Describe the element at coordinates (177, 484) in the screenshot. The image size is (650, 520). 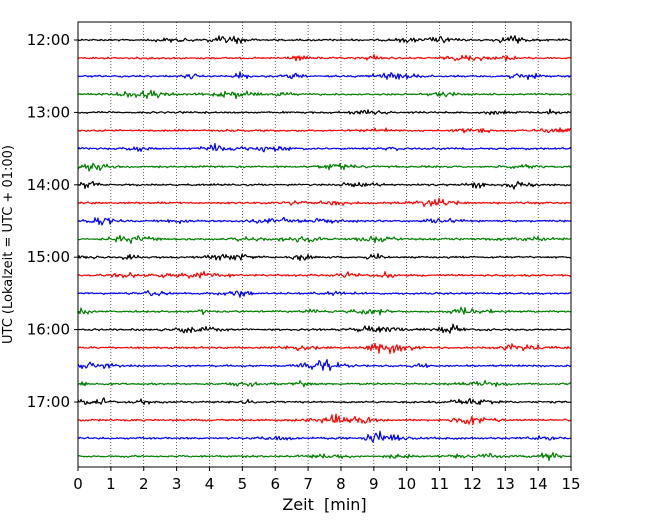
I see `x-tick-label: 3` at that location.